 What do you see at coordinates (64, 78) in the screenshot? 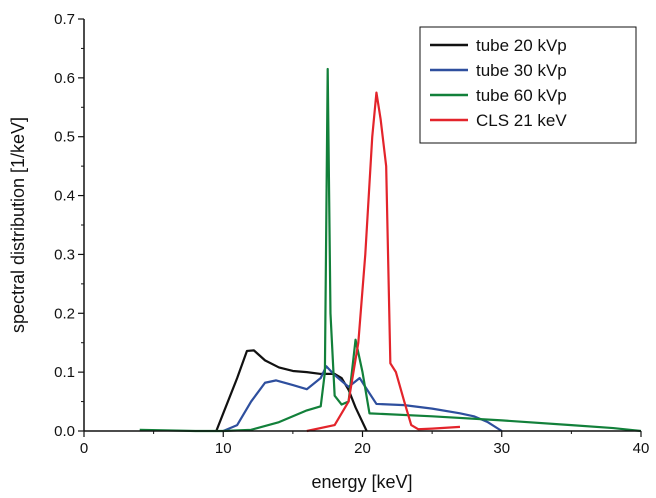
I see `y-tick-label: 0.6` at bounding box center [64, 78].